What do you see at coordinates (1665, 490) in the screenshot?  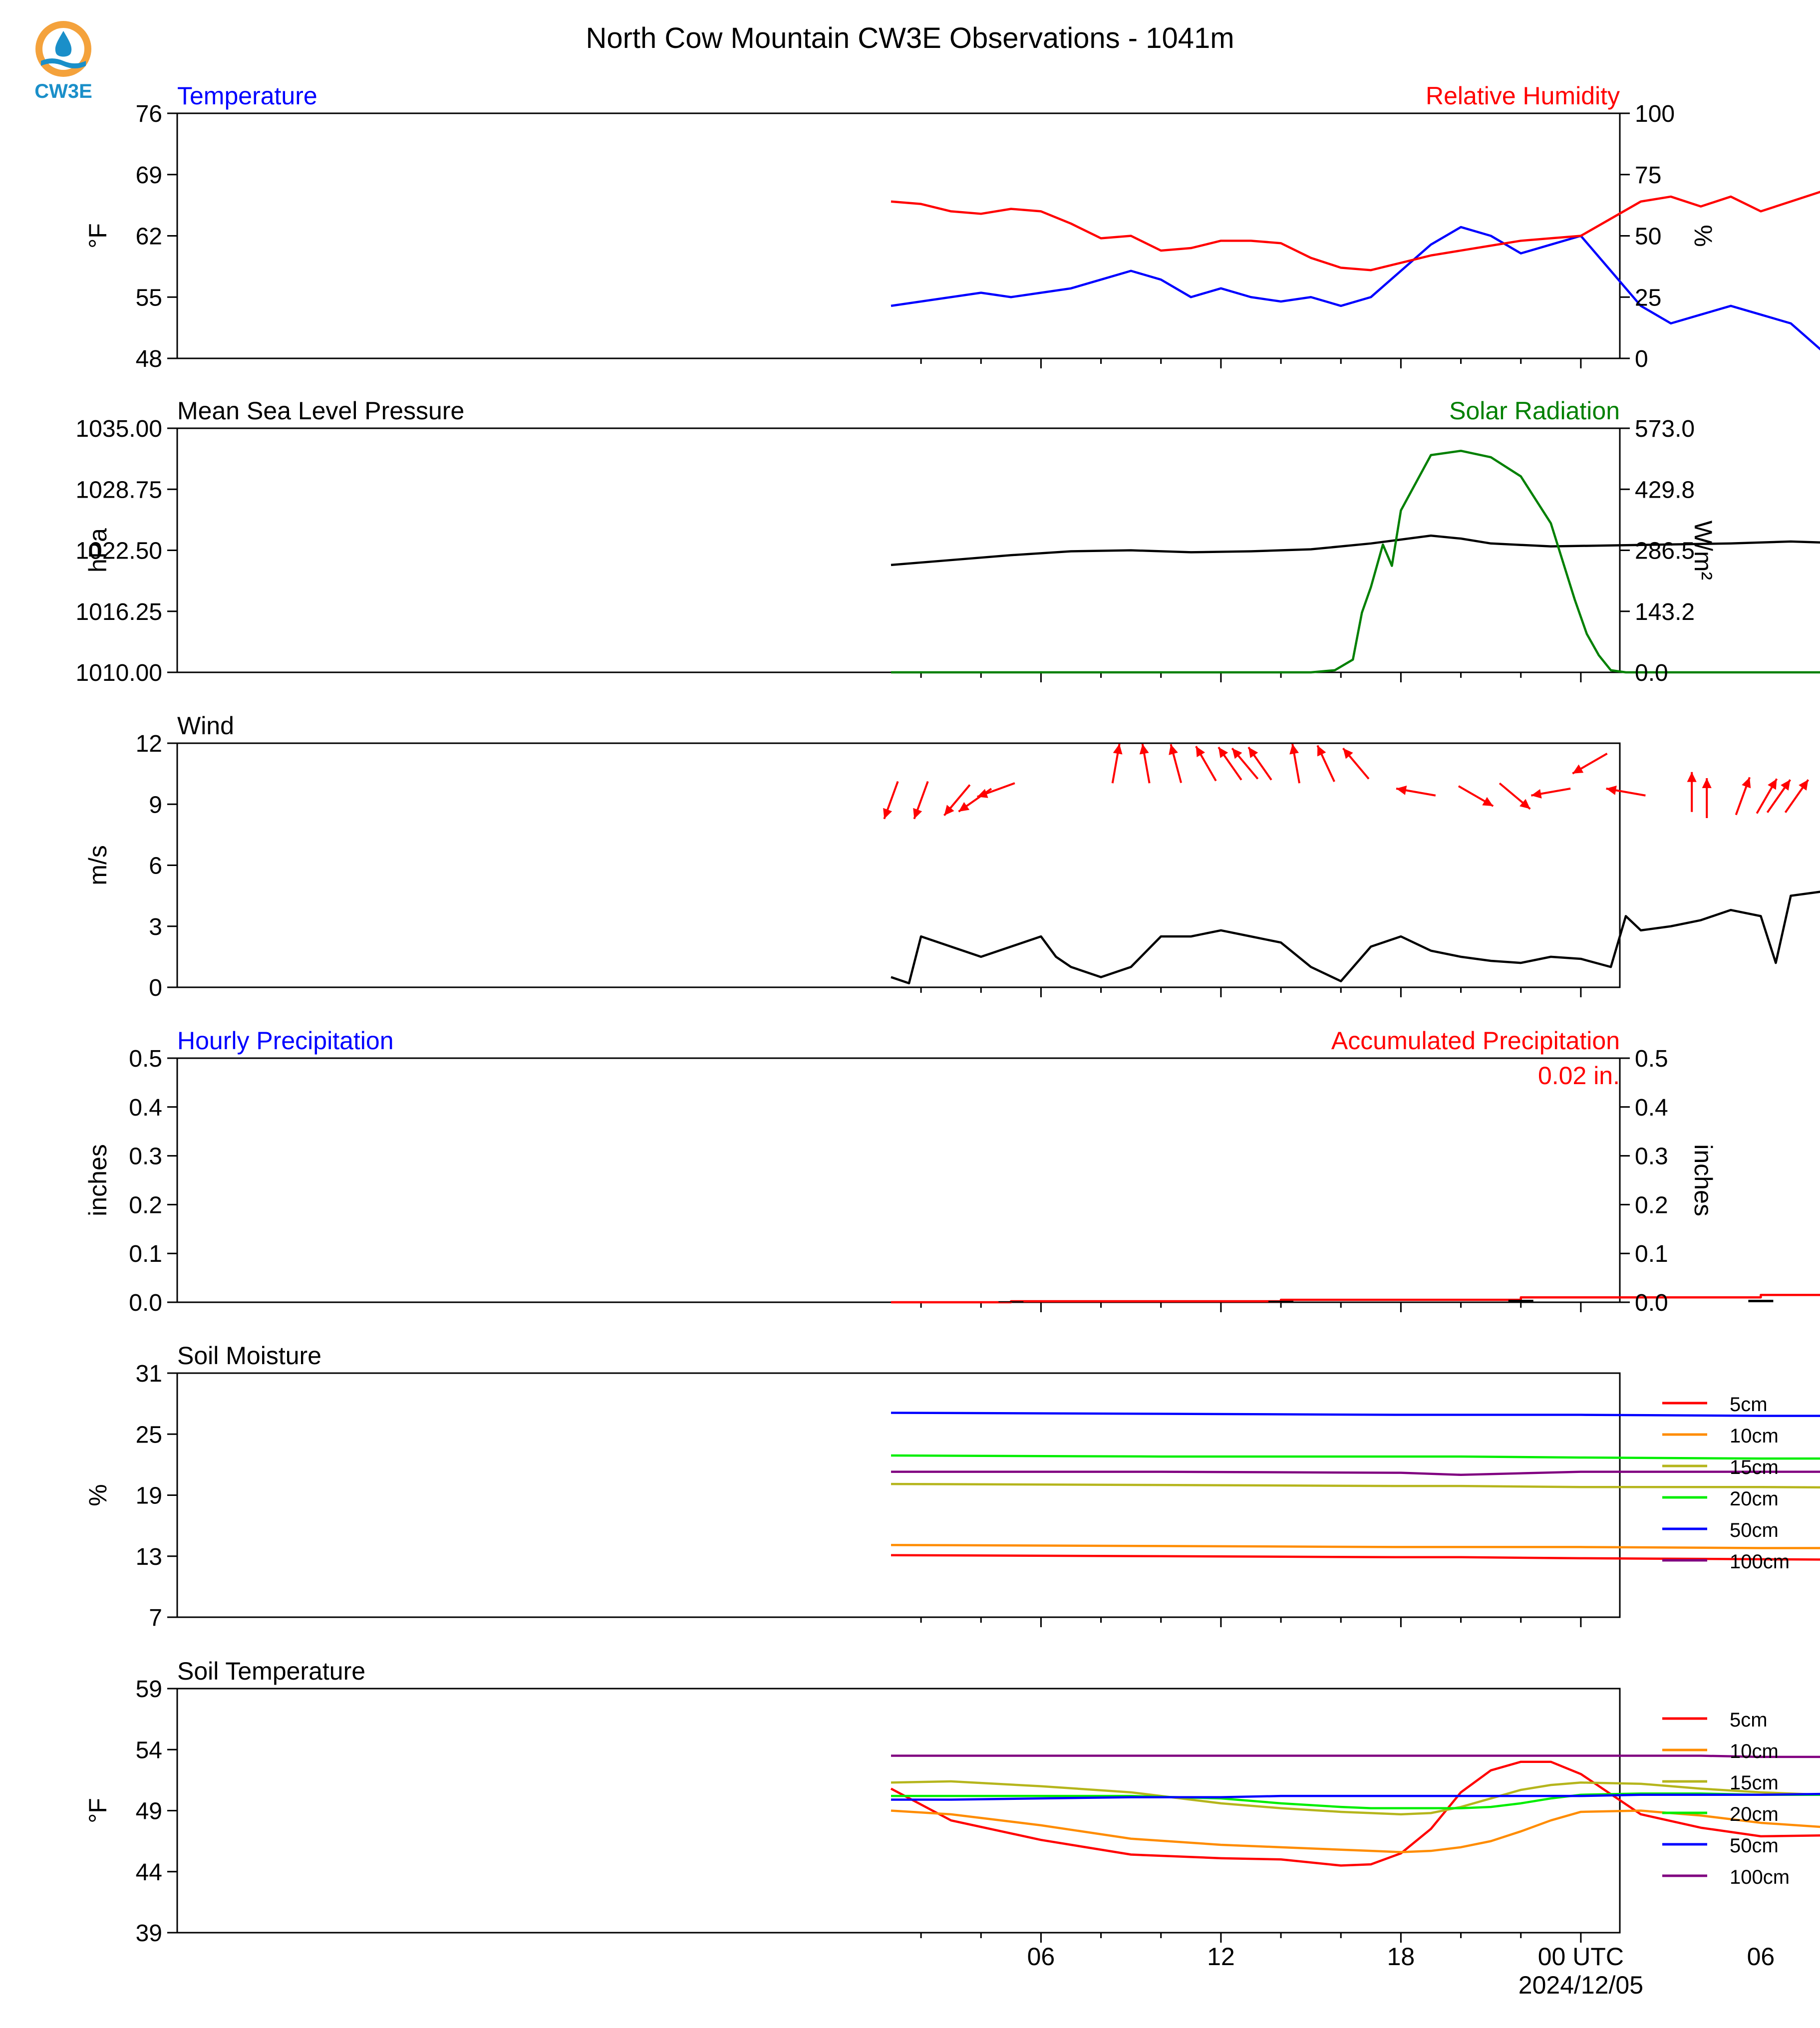 I see `y2-tick-label: 429.8` at bounding box center [1665, 490].